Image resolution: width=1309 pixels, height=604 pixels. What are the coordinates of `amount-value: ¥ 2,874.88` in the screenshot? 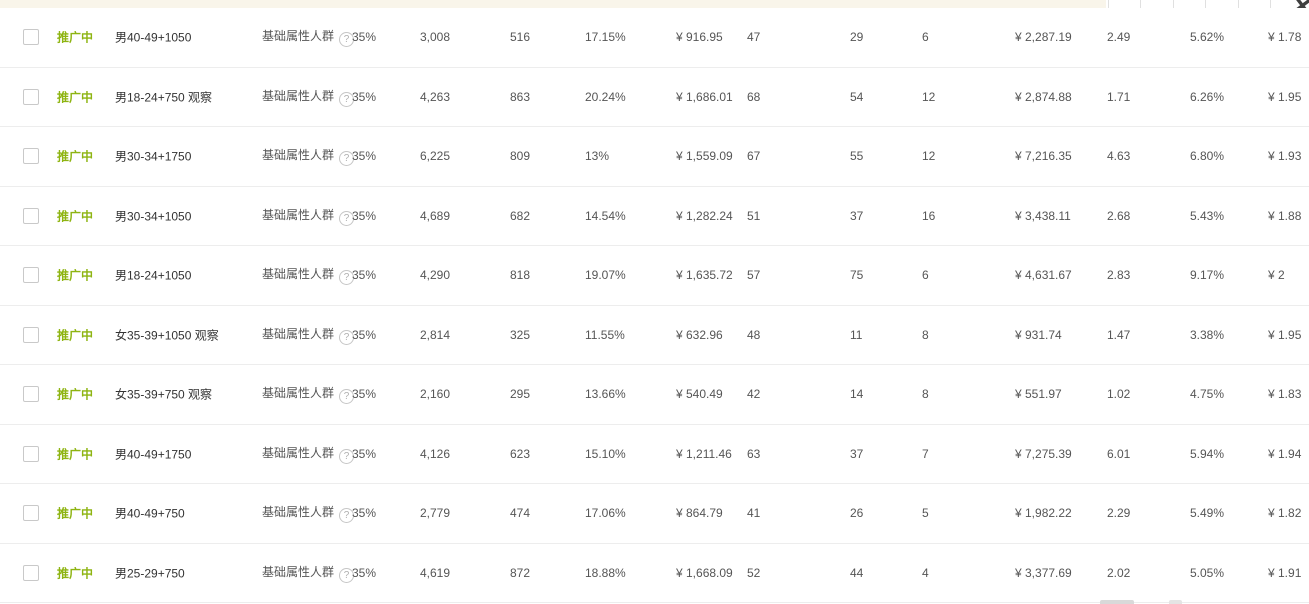 It's located at (1043, 96).